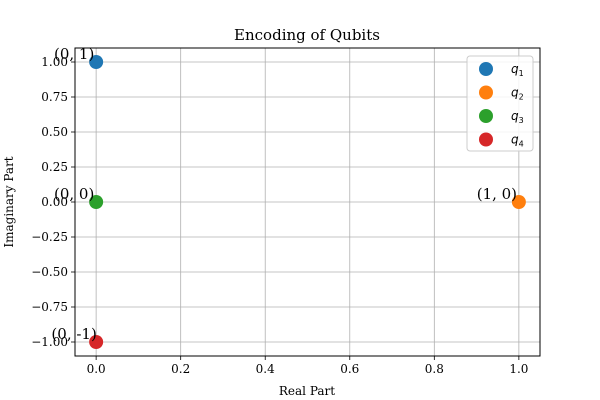  What do you see at coordinates (96, 369) in the screenshot?
I see `x-tick-label: 0.0` at bounding box center [96, 369].